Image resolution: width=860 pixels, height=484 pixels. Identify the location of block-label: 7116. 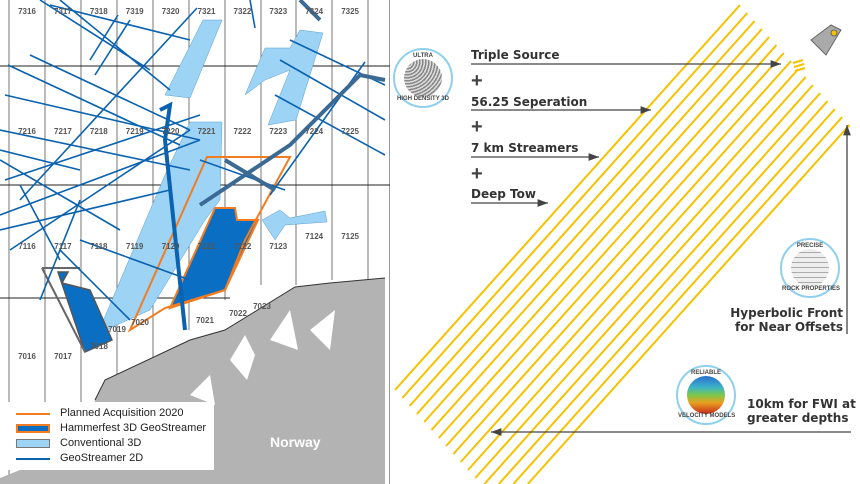
(27, 246).